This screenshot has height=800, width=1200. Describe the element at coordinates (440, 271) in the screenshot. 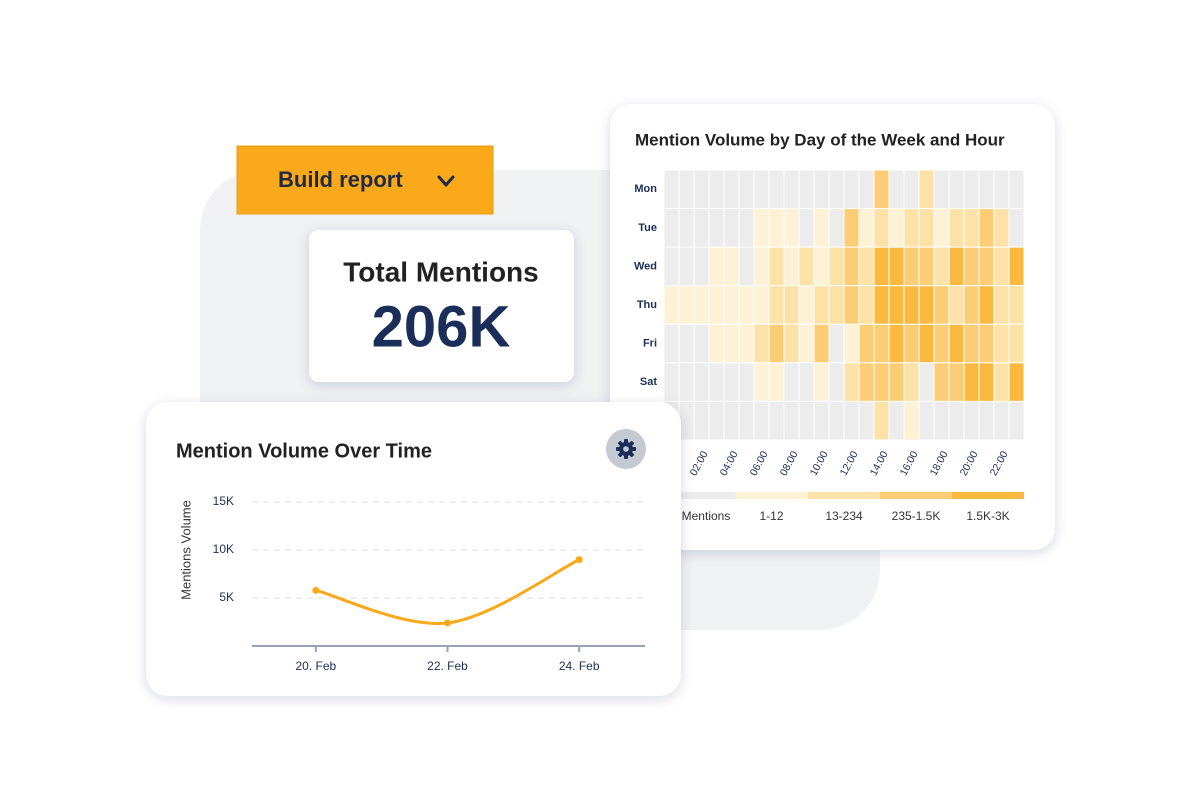

I see `summary-title: Total Mentions` at that location.